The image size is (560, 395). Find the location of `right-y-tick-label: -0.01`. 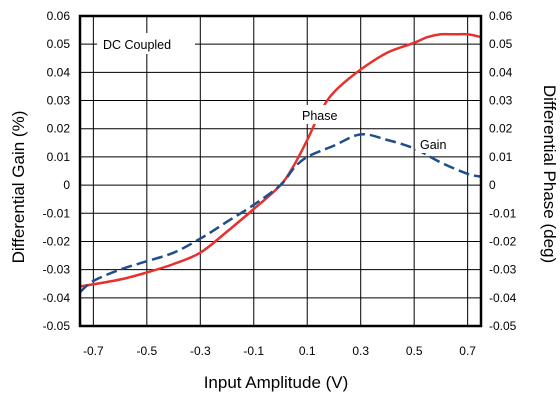

right-y-tick-label: -0.01 is located at coordinates (503, 213).